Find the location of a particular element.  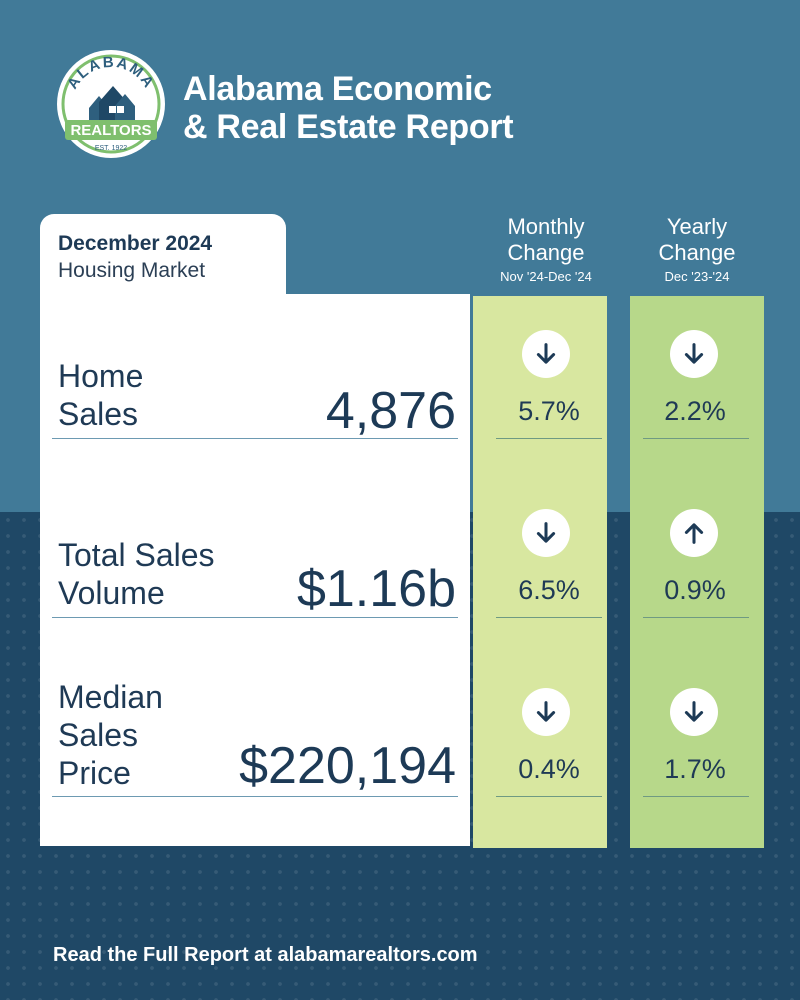

monthly-change-header: Monthly Change Nov '24-Dec '24 is located at coordinates (546, 250).